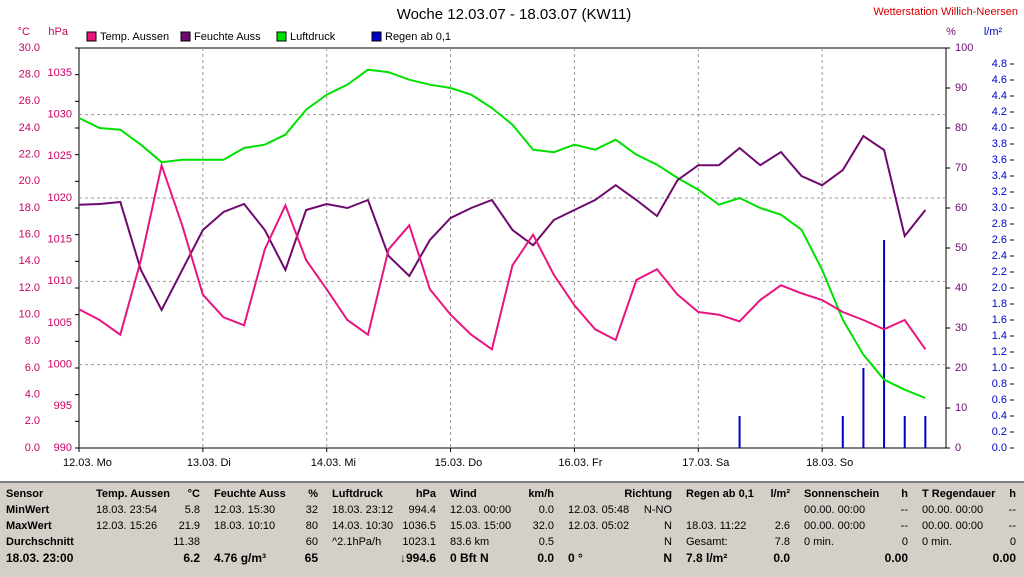 The height and width of the screenshot is (577, 1024). I want to click on y-tick-label: 10.0, so click(29, 315).